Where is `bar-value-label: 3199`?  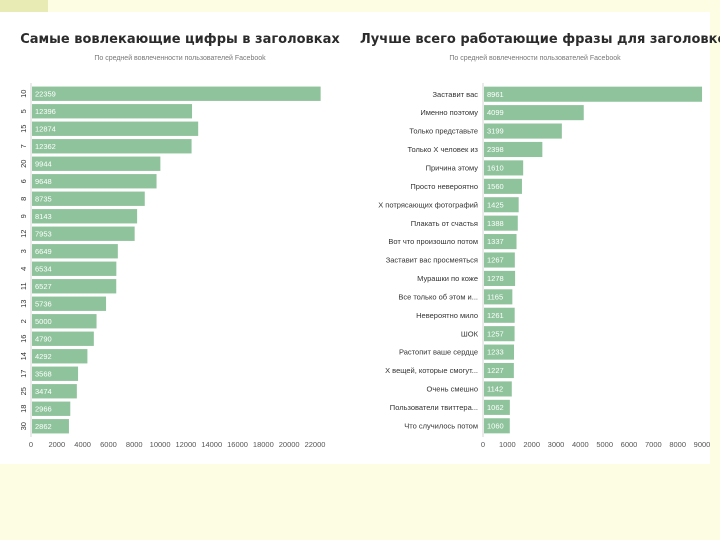 bar-value-label: 3199 is located at coordinates (495, 131).